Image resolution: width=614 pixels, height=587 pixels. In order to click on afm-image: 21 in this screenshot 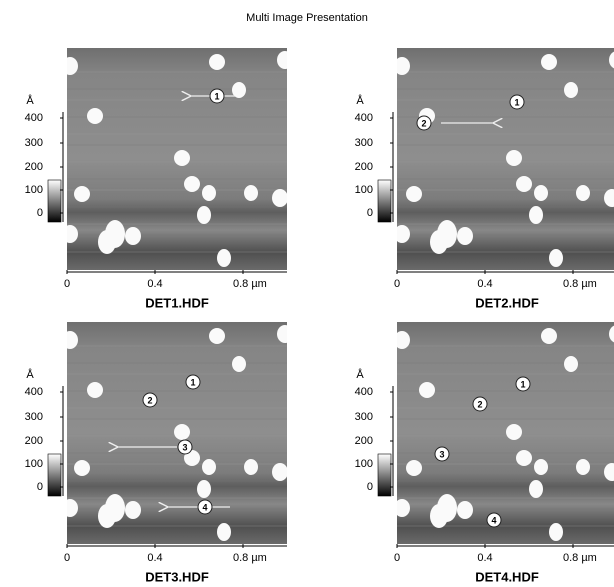, I will do `click(505, 159)`.